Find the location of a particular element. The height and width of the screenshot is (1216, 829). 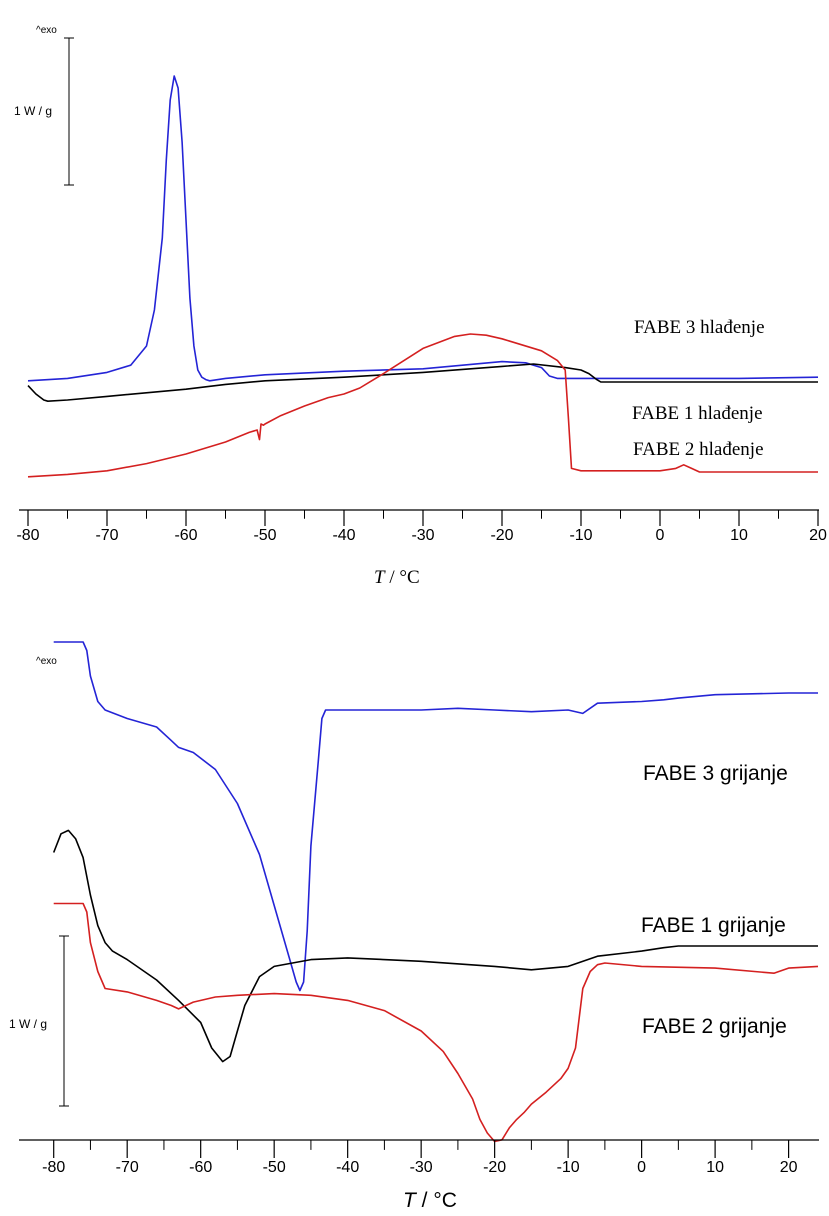

series-label-fabe2: FABE 2 grijanje is located at coordinates (714, 1026).